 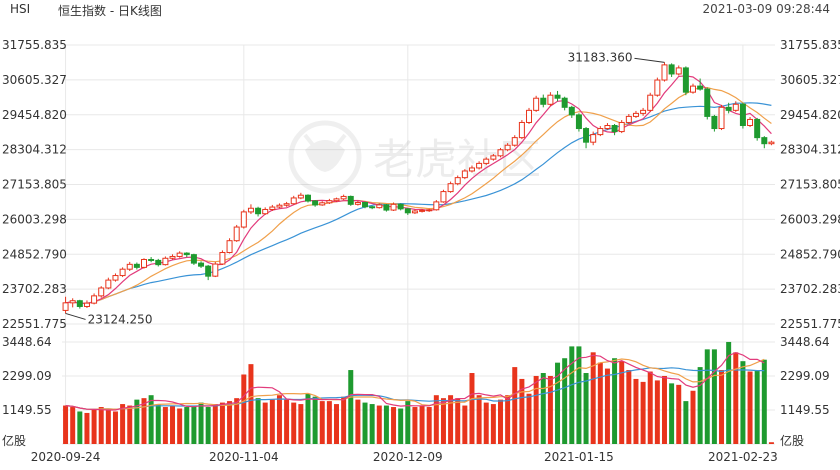 I want to click on price-tick-left: 31755.835, so click(x=34, y=45).